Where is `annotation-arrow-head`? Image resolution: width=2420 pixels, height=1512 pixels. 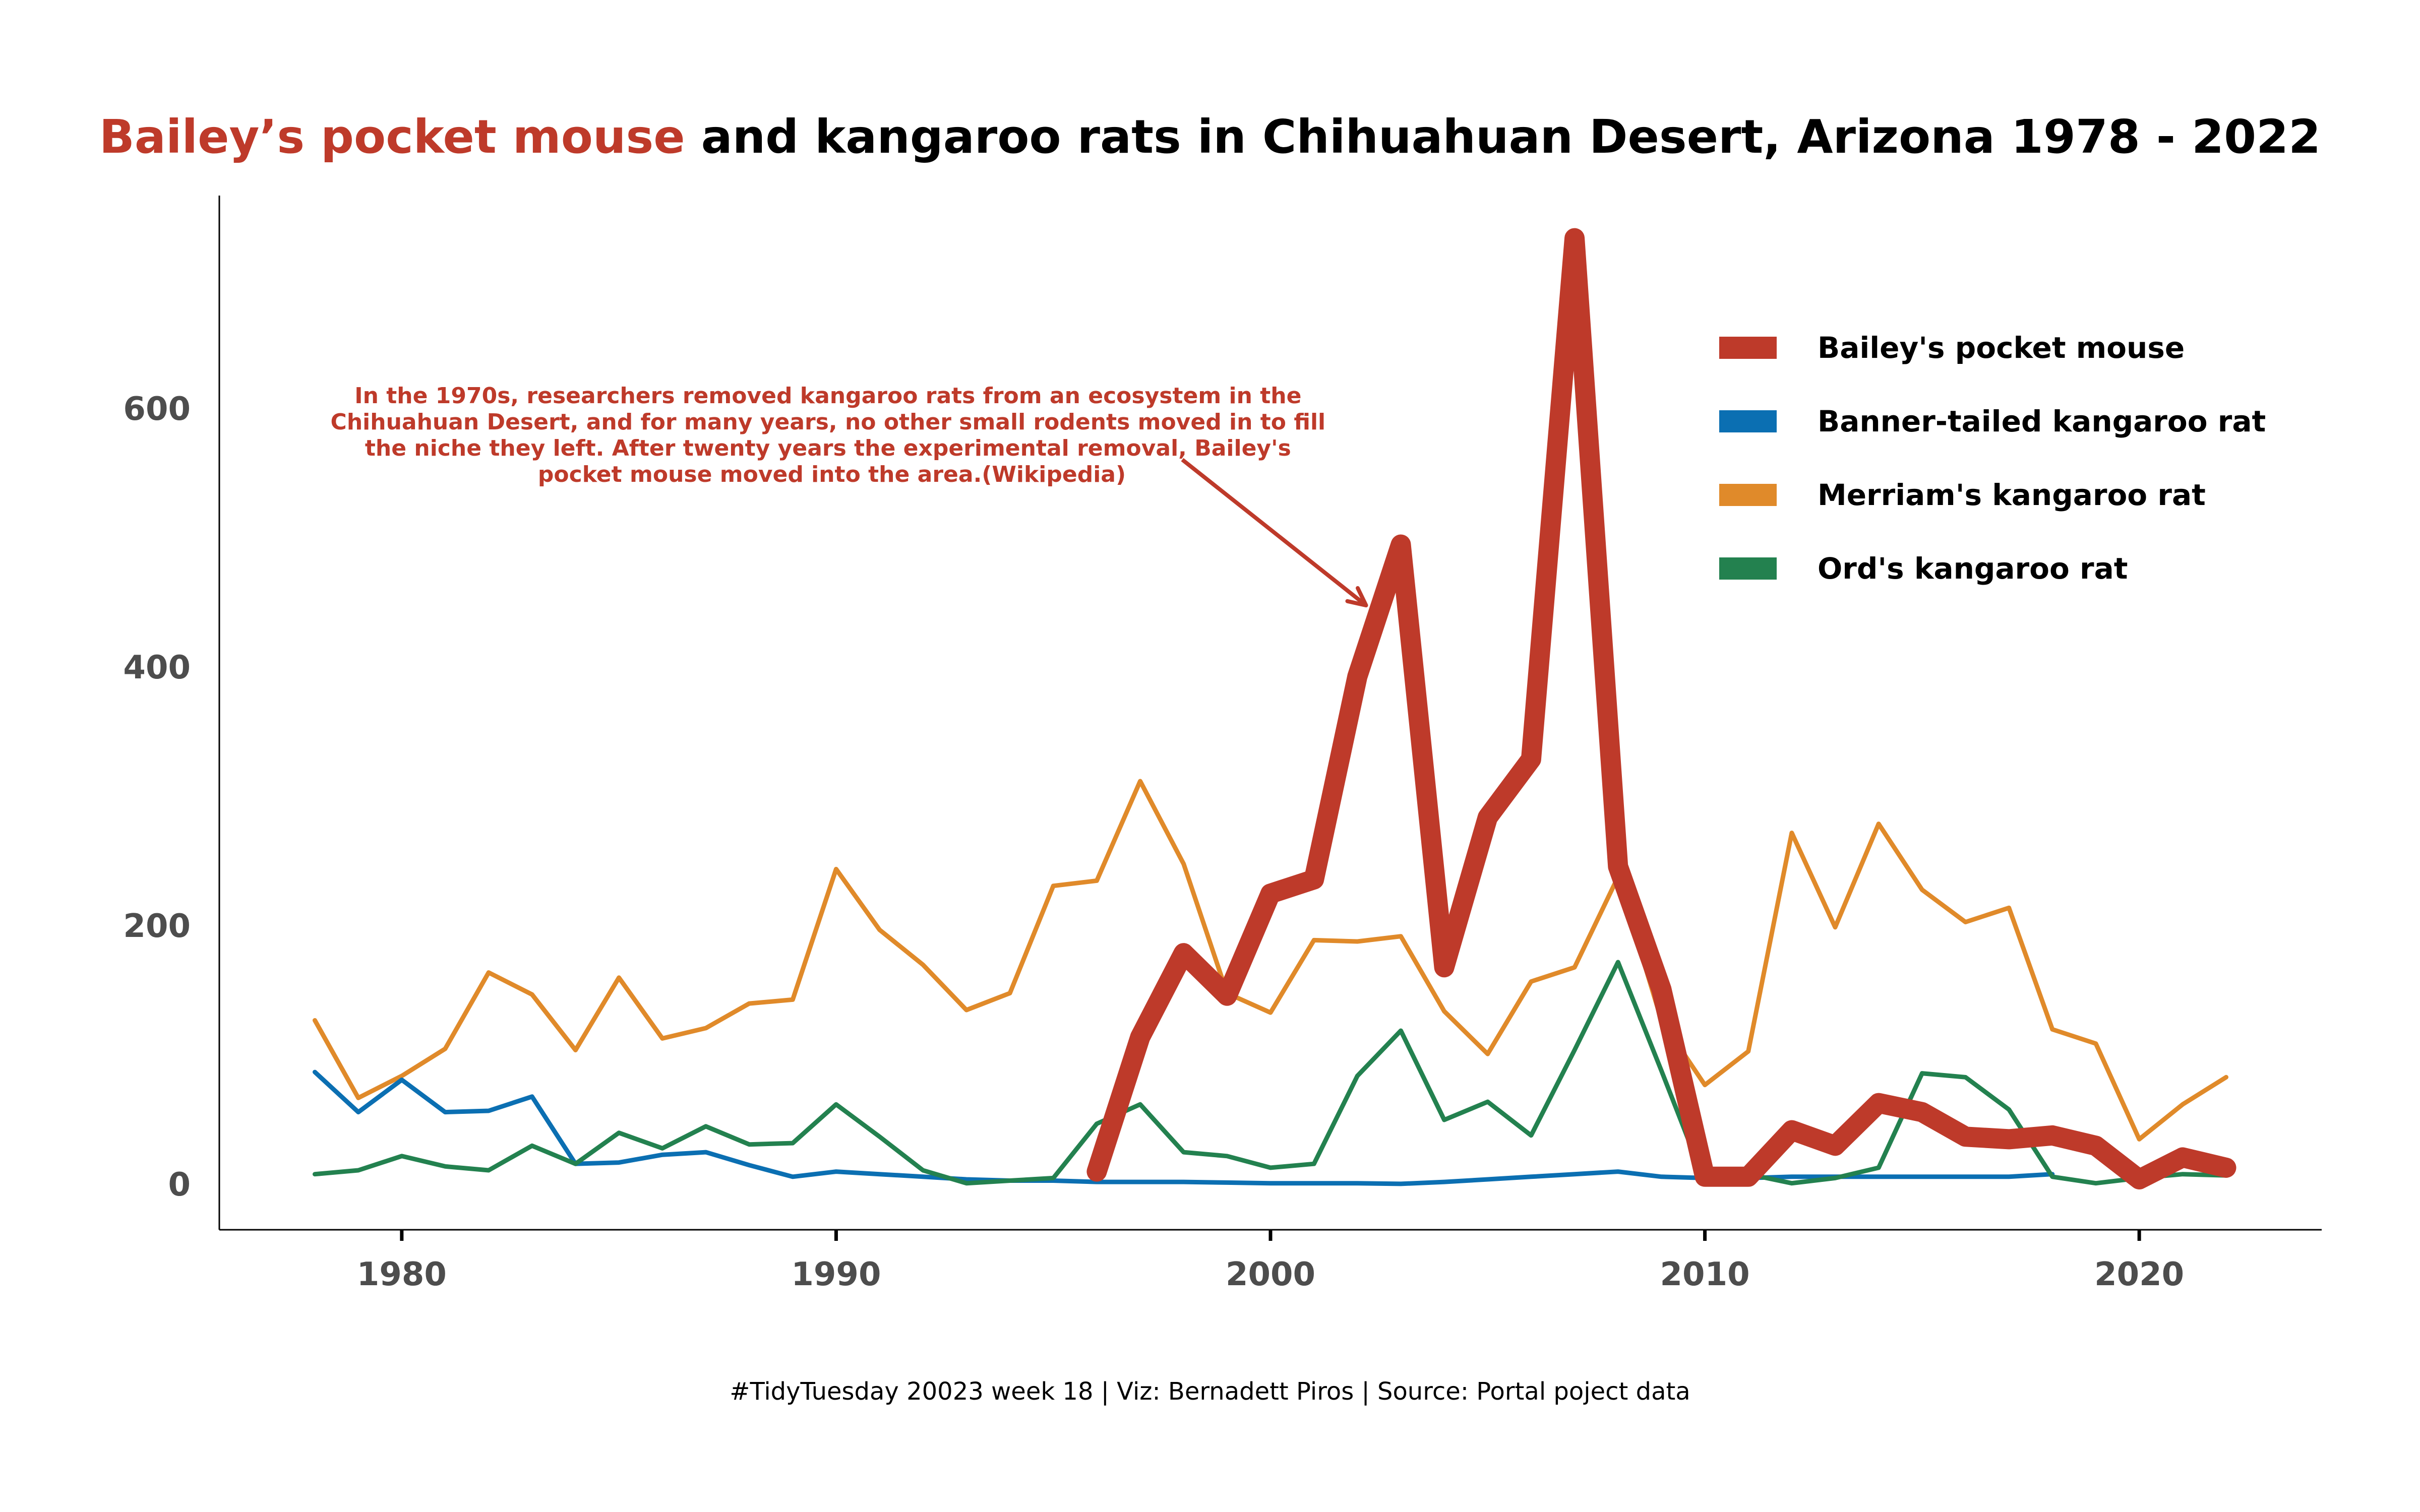 annotation-arrow-head is located at coordinates (1356, 597).